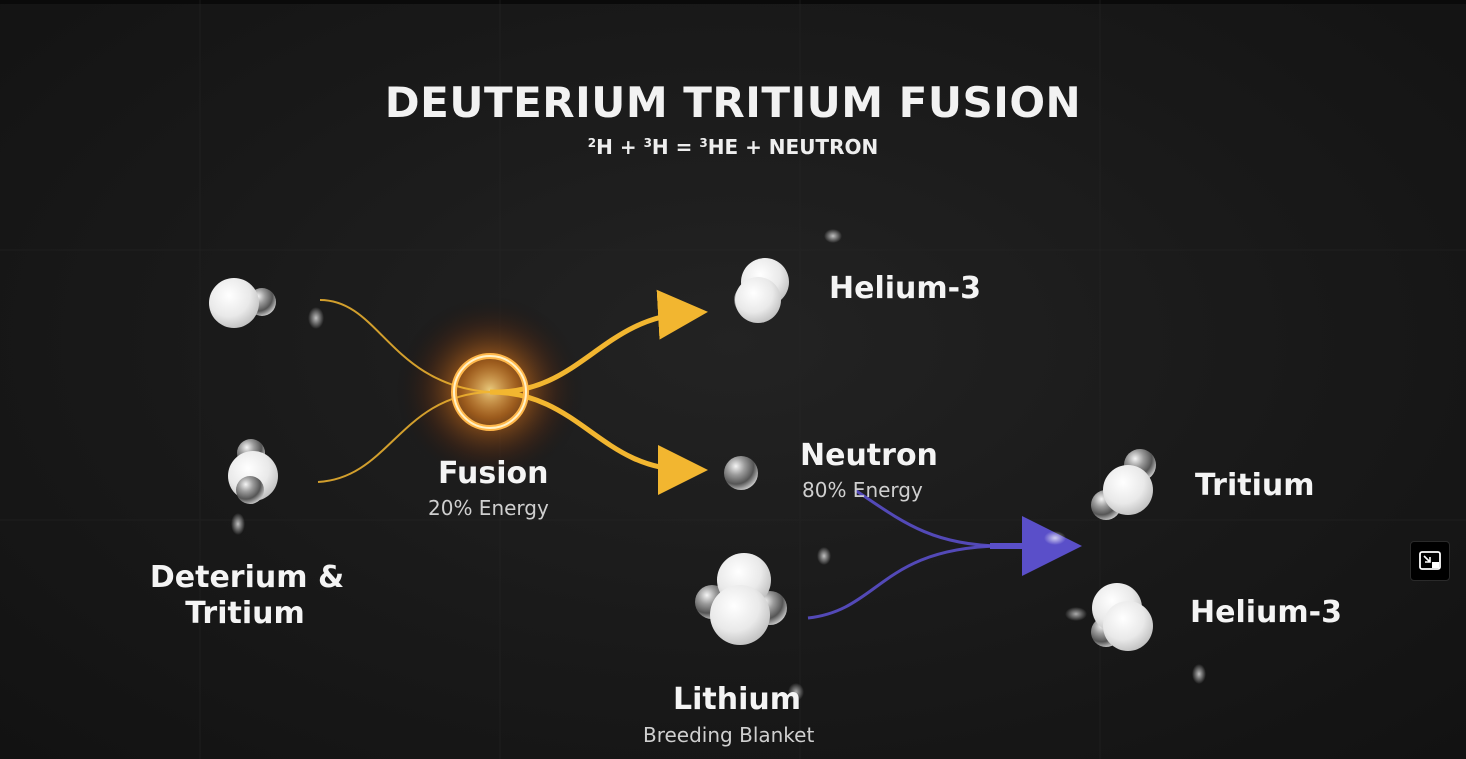 The width and height of the screenshot is (1466, 759). What do you see at coordinates (1255, 485) in the screenshot?
I see `tritium-label: Tritium` at bounding box center [1255, 485].